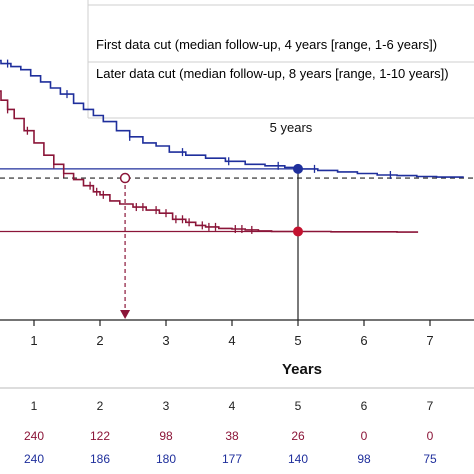 The image size is (474, 474). Describe the element at coordinates (125, 314) in the screenshot. I see `median-arrowhead` at that location.